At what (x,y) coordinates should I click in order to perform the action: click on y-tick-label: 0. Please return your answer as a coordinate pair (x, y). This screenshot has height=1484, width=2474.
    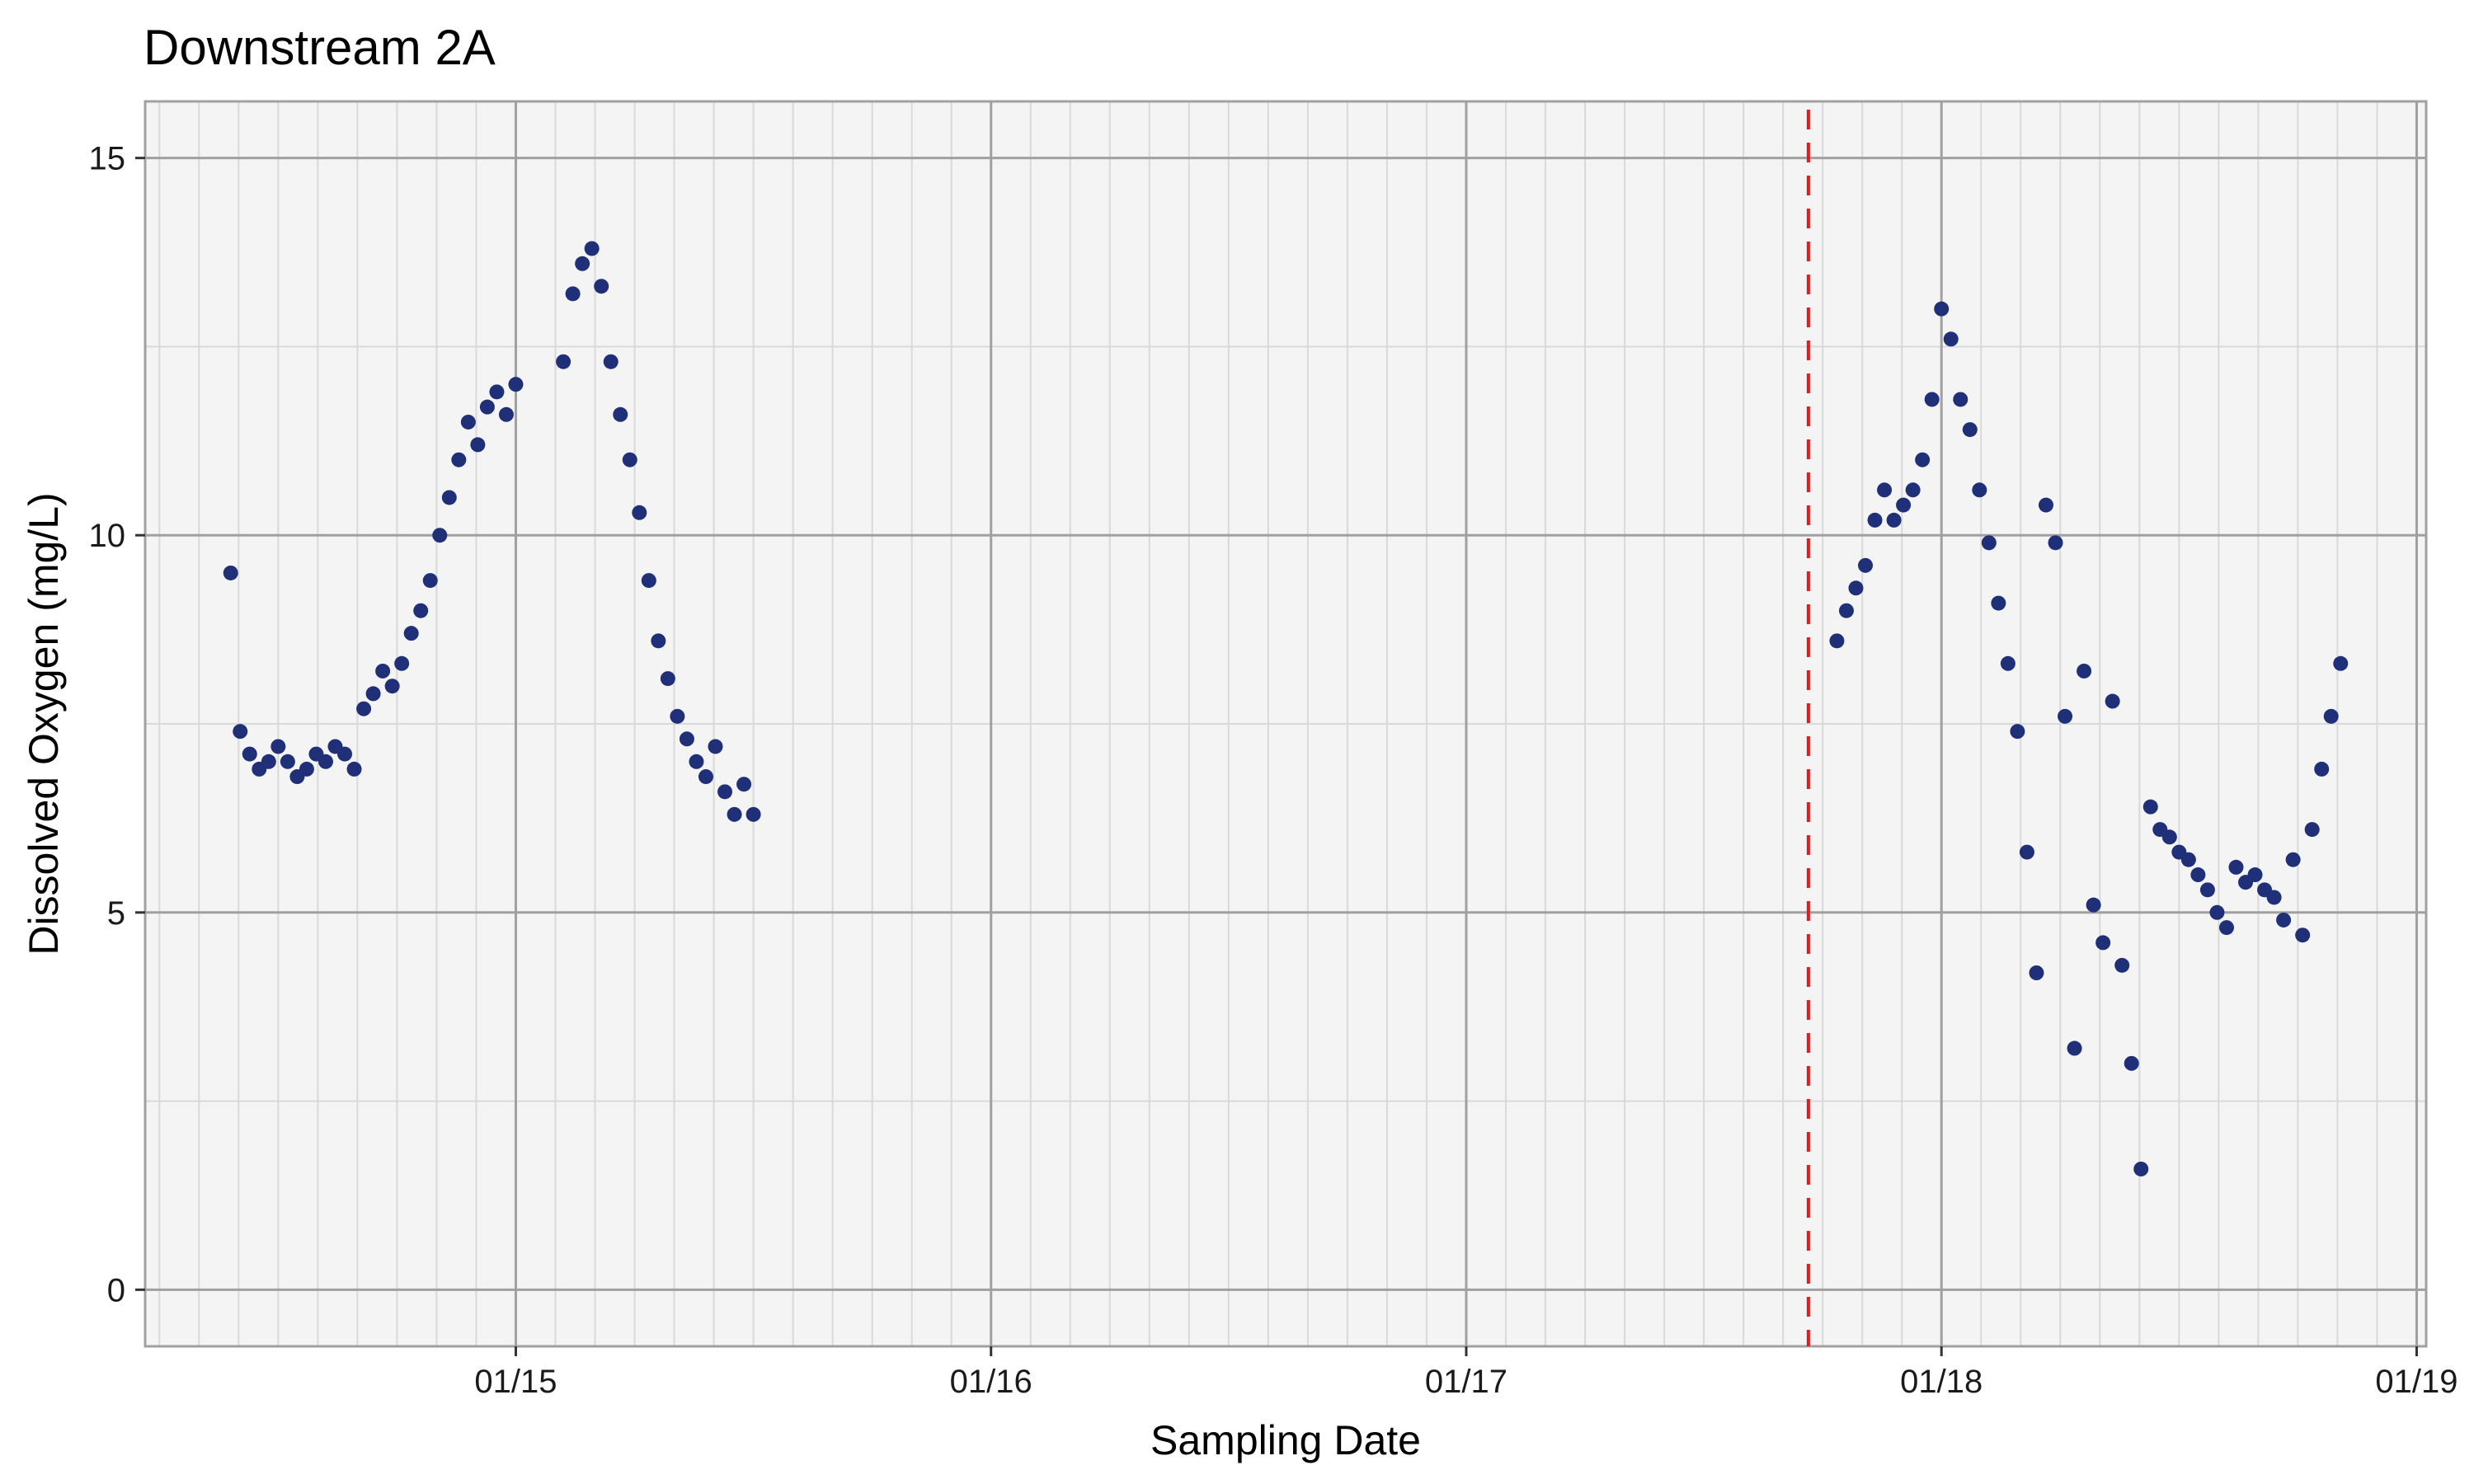
    Looking at the image, I should click on (116, 1290).